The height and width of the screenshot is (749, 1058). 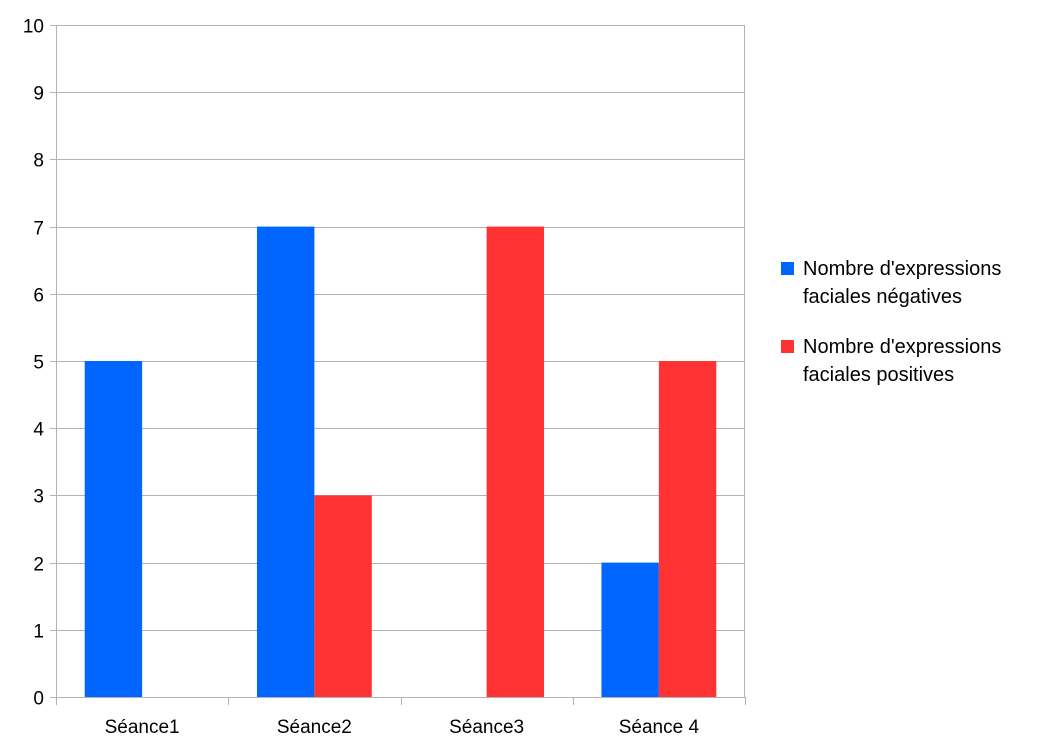 What do you see at coordinates (142, 727) in the screenshot?
I see `x-category-label: Séance1` at bounding box center [142, 727].